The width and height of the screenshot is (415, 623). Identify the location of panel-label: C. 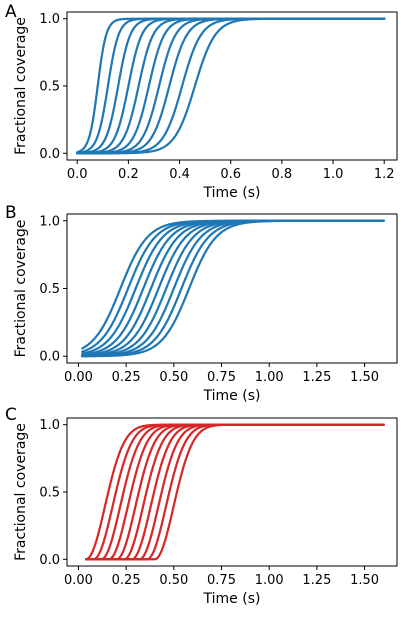
(11, 415).